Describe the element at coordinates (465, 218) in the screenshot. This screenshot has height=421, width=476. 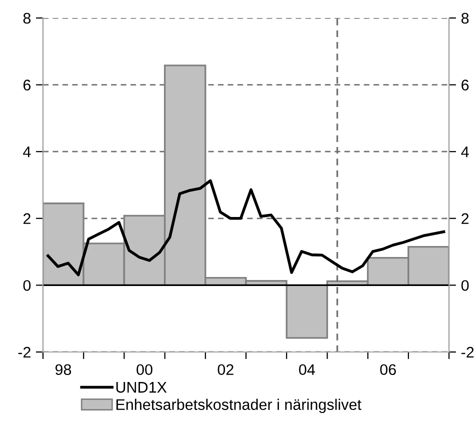
I see `y2-tick-label: 2` at that location.